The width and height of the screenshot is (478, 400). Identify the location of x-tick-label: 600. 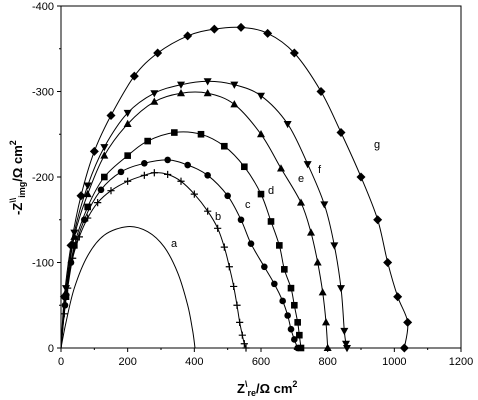
(261, 362).